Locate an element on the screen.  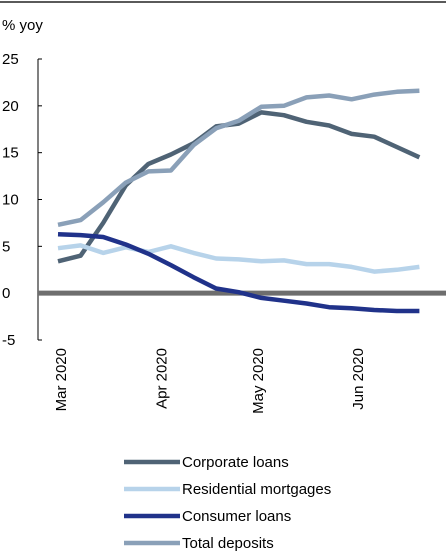
x-axis-ticks: Mar 2020 Apr 2020 May 2020 Jun 2020 is located at coordinates (210, 381).